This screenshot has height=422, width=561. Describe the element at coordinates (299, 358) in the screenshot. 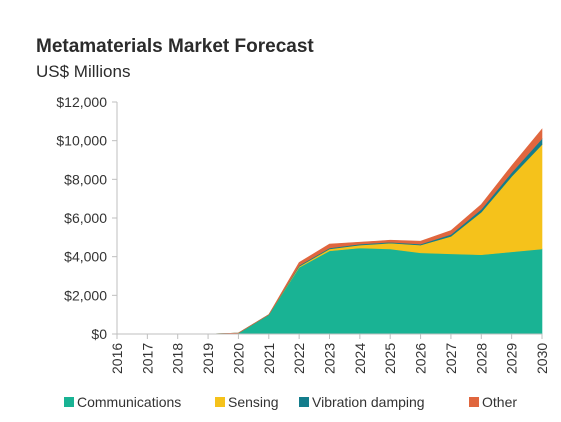

I see `x-tick-label: 2022` at that location.